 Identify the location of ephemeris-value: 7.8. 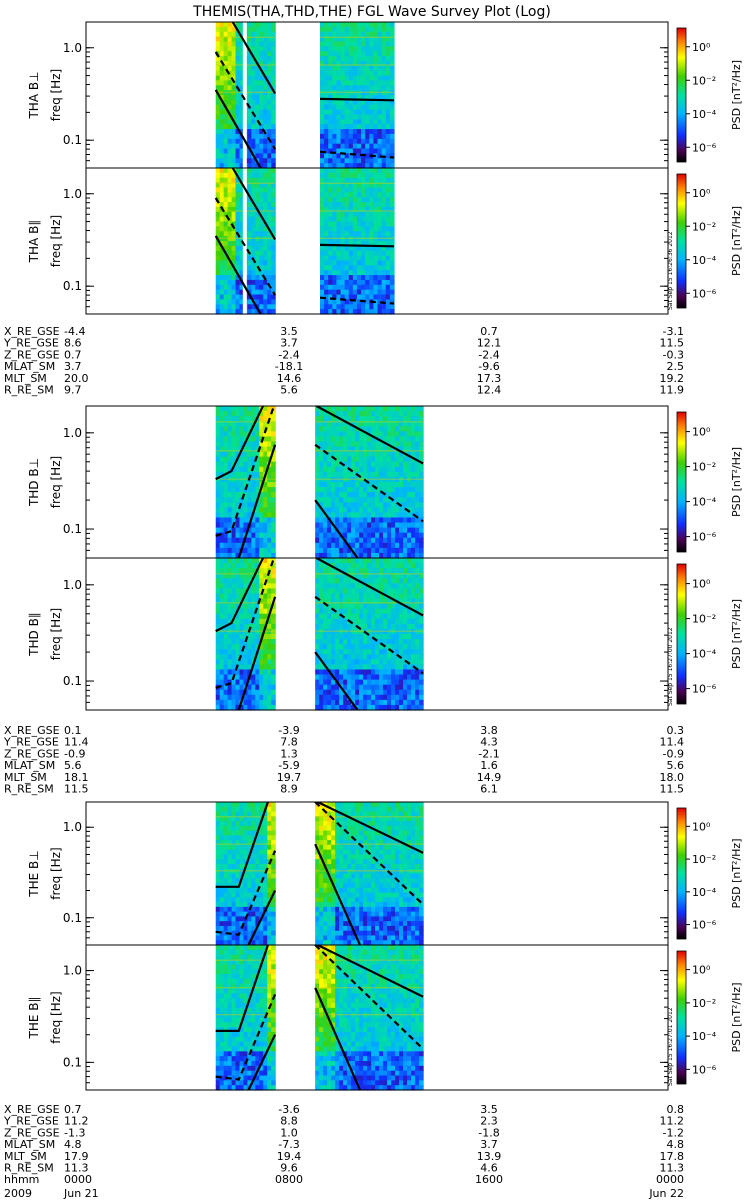
(289, 742).